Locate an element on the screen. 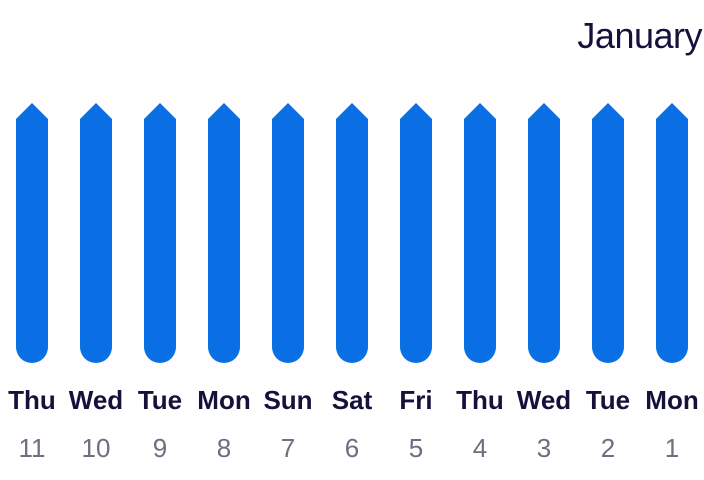 The image size is (704, 480). day-item: Mon 1 is located at coordinates (672, 285).